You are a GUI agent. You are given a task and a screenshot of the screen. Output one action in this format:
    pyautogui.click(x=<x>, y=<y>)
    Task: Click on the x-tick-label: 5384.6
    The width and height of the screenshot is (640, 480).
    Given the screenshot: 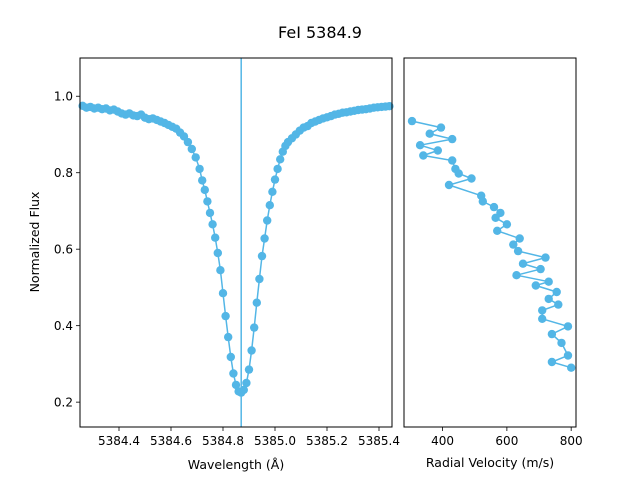 What is the action you would take?
    pyautogui.click(x=171, y=441)
    